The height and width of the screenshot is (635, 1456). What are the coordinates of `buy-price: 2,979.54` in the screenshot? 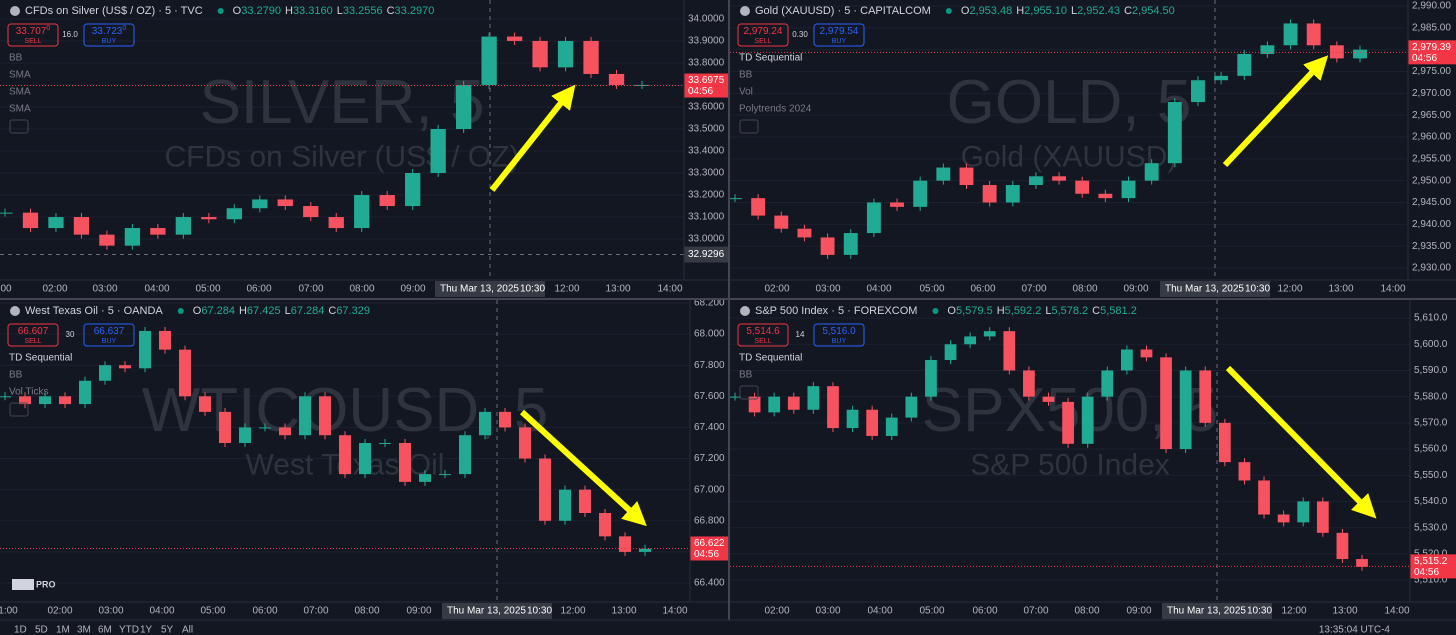 It's located at (839, 31).